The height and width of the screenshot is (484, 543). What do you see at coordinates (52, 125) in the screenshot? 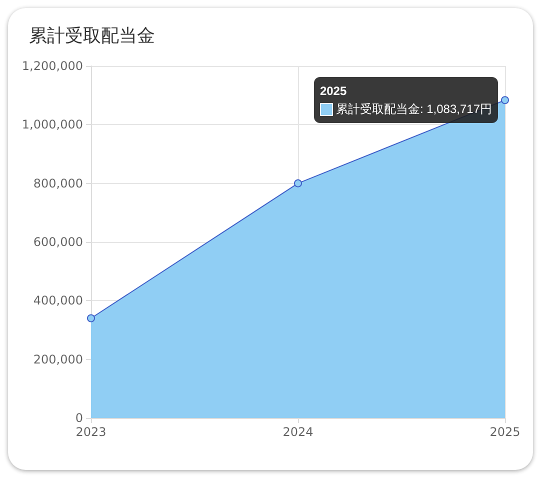
I see `y-tick-label: 1,000,000` at bounding box center [52, 125].